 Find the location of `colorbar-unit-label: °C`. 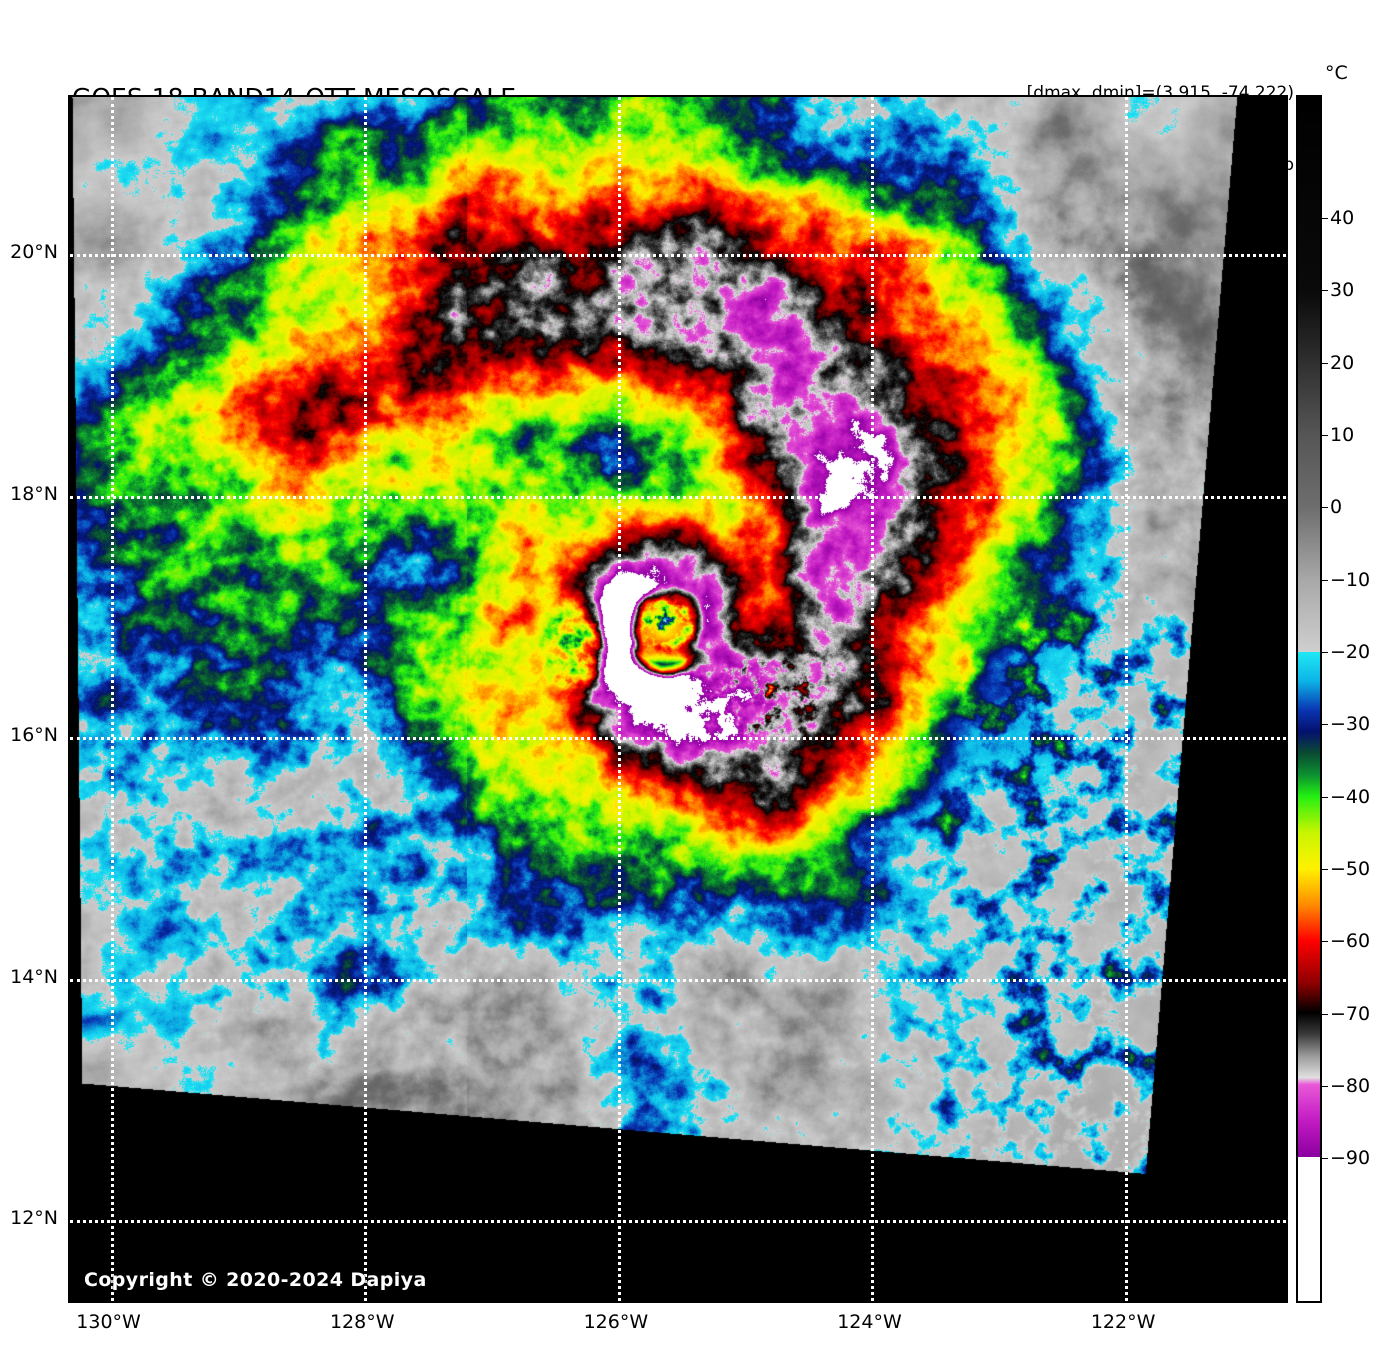

colorbar-unit-label: °C is located at coordinates (1336, 73).